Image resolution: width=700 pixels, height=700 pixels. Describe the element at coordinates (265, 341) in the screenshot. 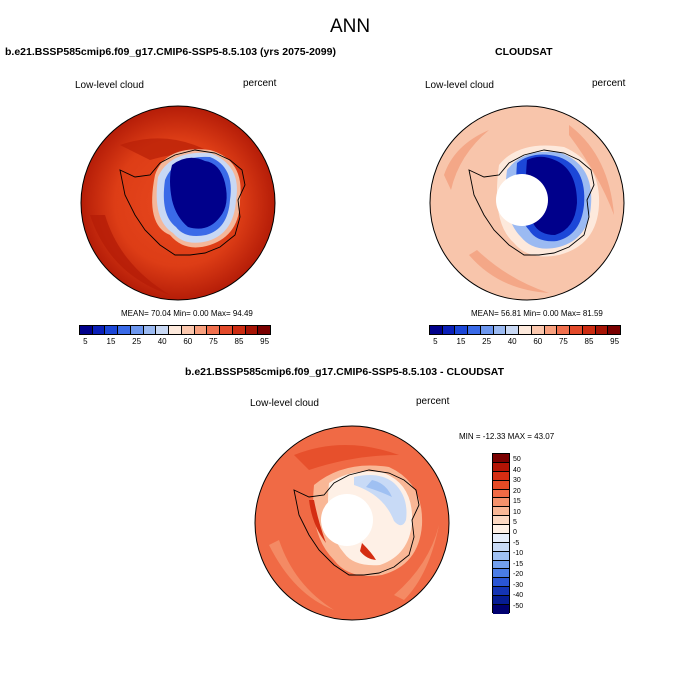

I see `panel1-colorbar-tick-label: 95` at that location.